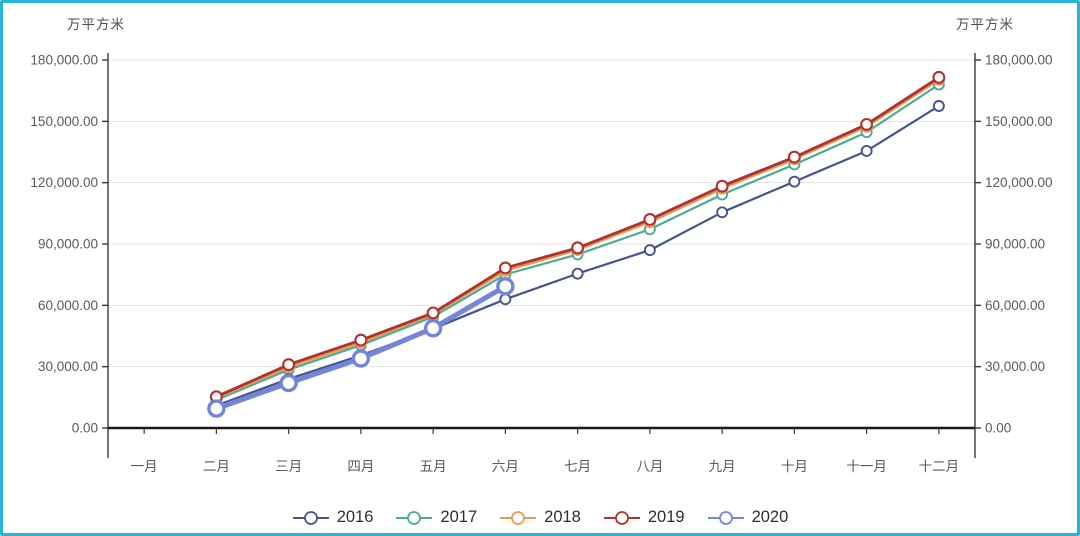 The width and height of the screenshot is (1080, 536). I want to click on month-label: 二月, so click(216, 466).